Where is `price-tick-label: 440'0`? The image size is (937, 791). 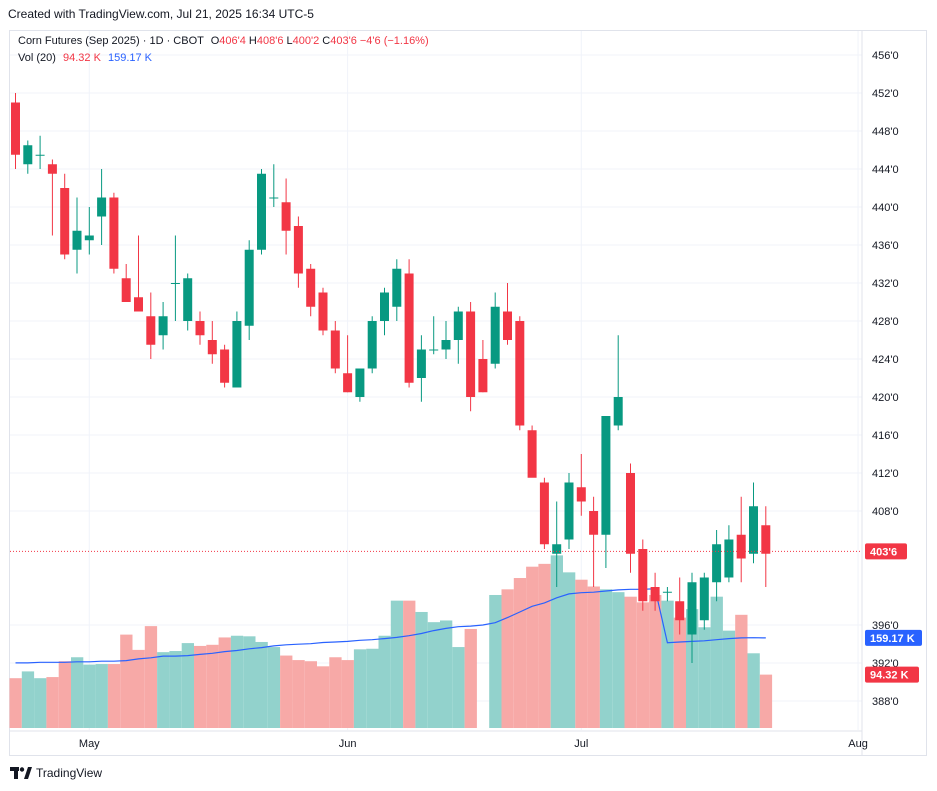 price-tick-label: 440'0 is located at coordinates (885, 208).